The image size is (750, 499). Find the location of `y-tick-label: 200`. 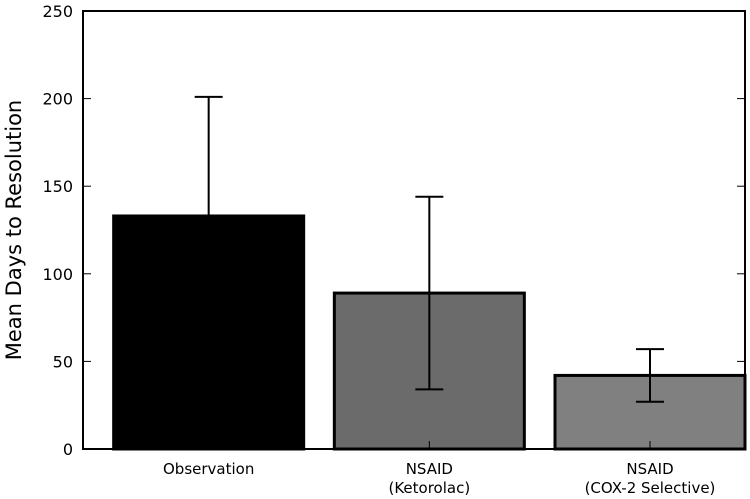

y-tick-label: 200 is located at coordinates (57, 99).